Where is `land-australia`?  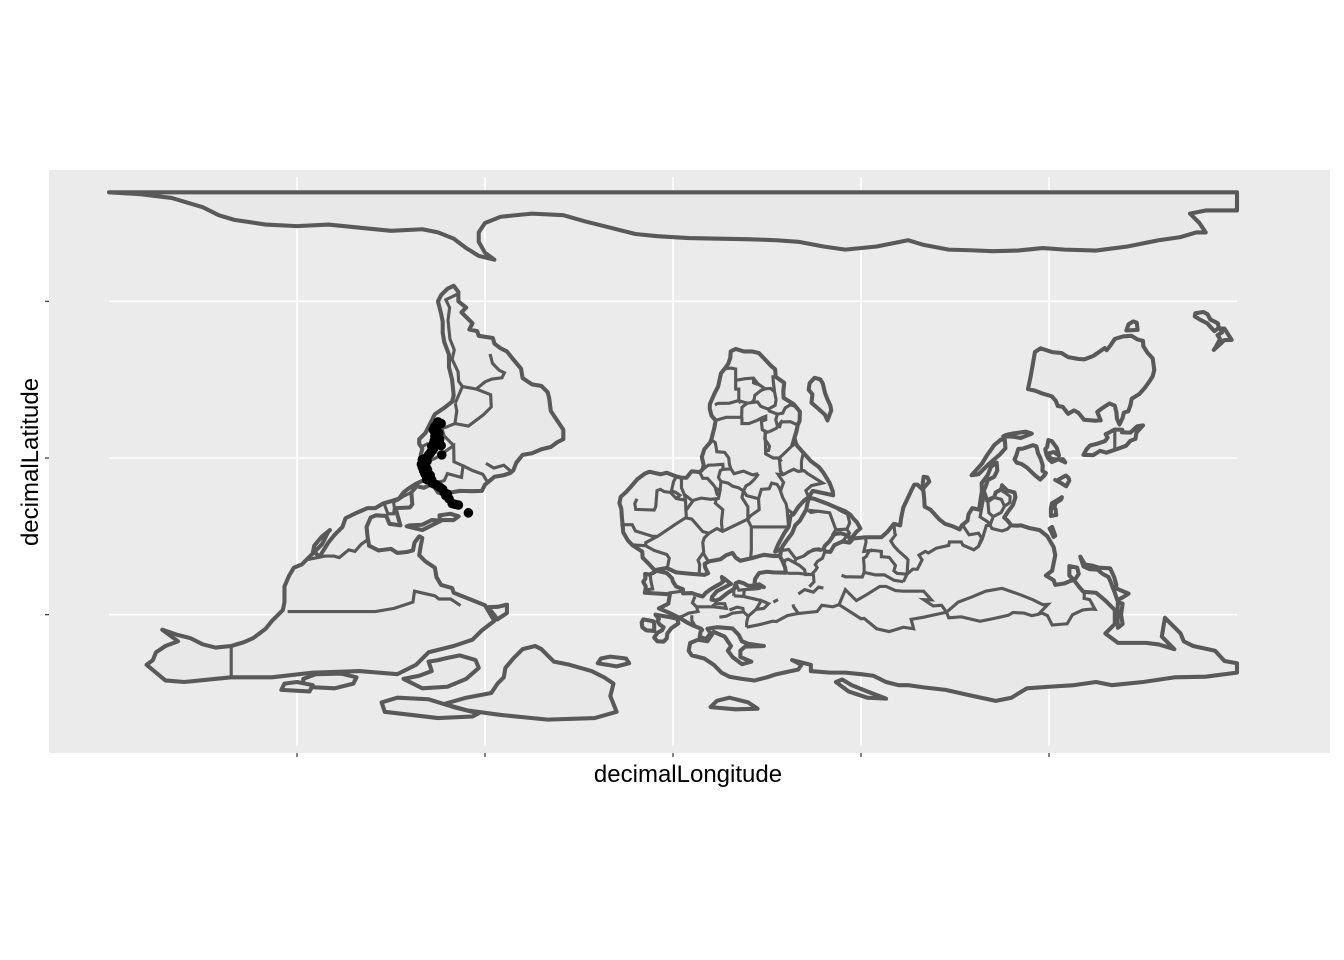 land-australia is located at coordinates (1091, 380).